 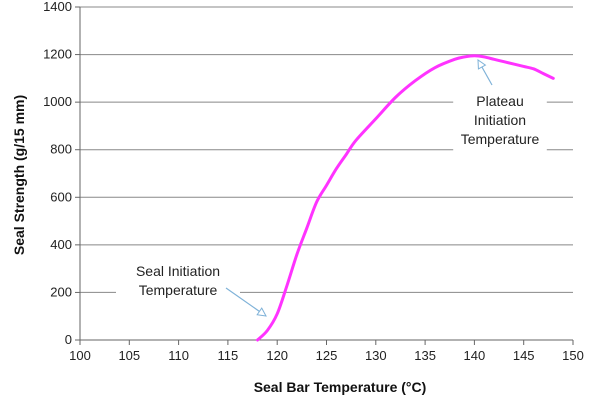 I want to click on y-tick-label: 0, so click(x=68, y=339).